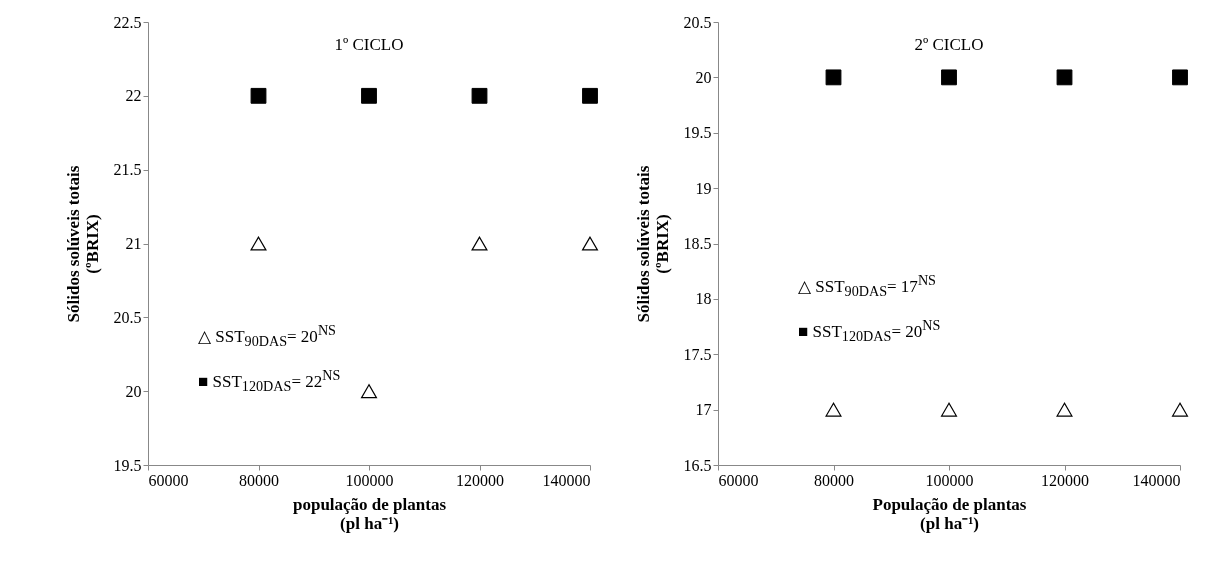  What do you see at coordinates (703, 410) in the screenshot?
I see `y-tick-label: 17` at bounding box center [703, 410].